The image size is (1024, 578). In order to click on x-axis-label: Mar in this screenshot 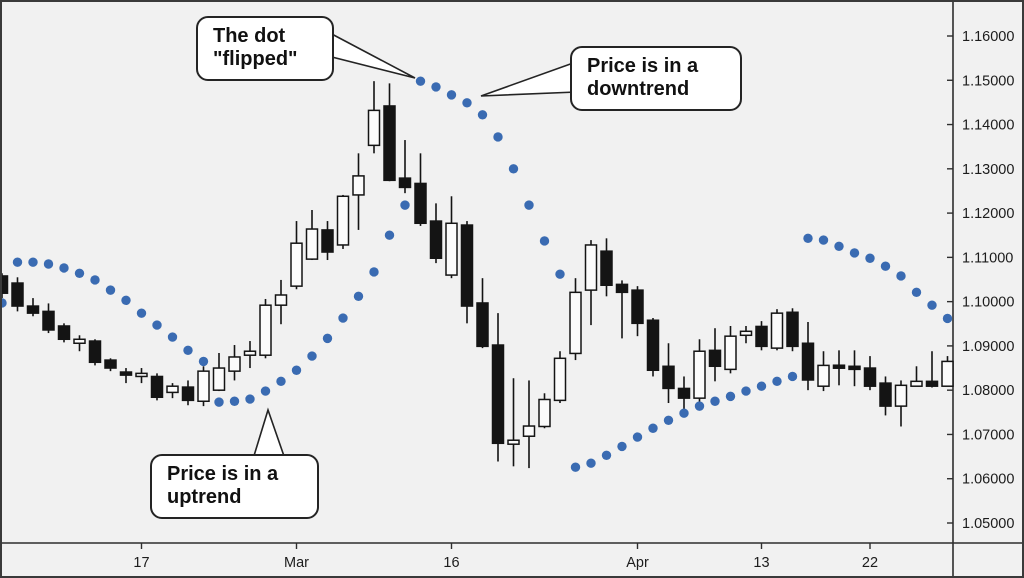, I will do `click(296, 563)`.